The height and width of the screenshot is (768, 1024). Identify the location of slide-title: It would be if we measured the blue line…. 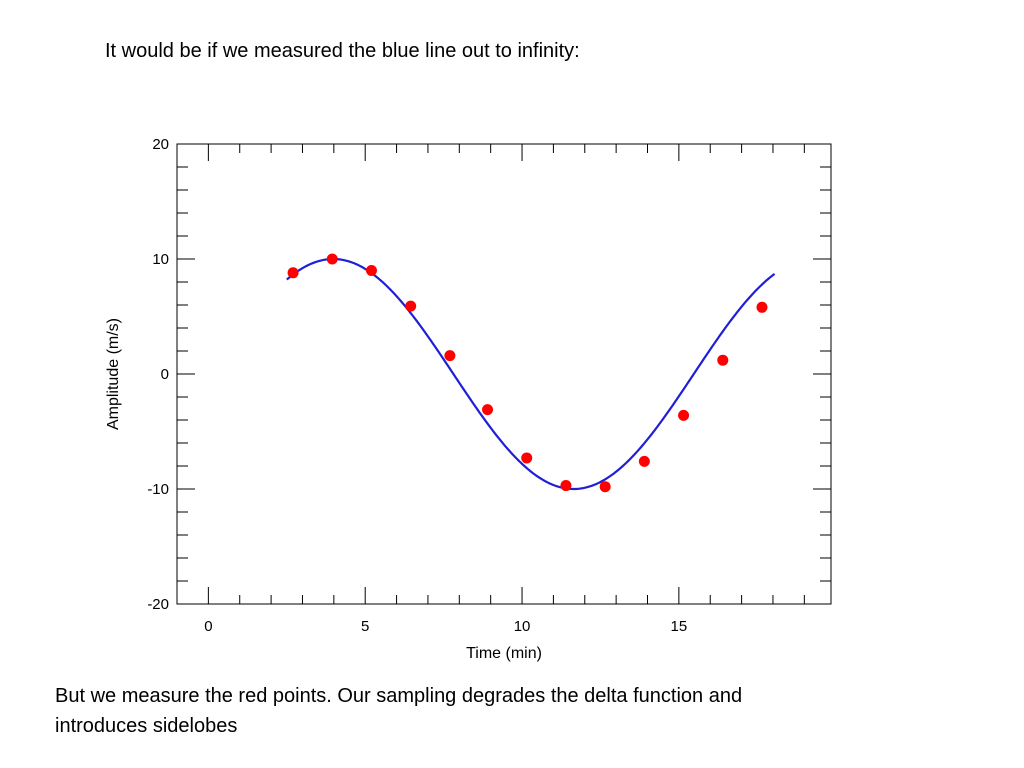
(342, 51).